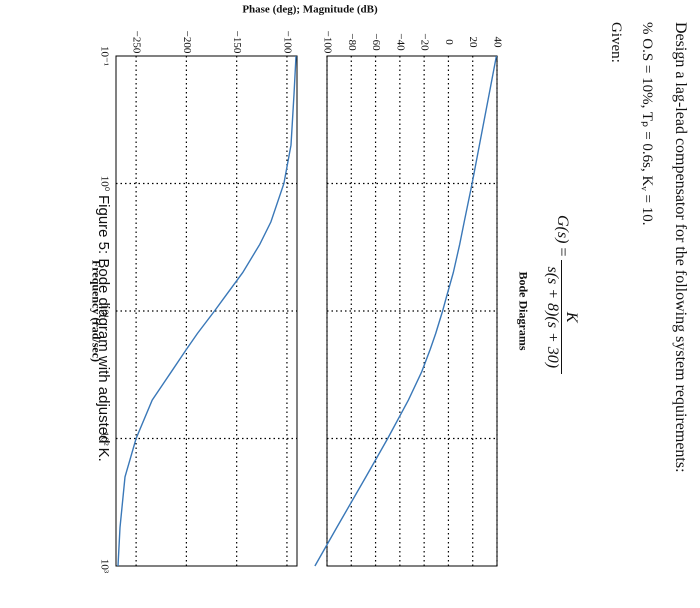 This screenshot has width=700, height=608. Describe the element at coordinates (104, 56) in the screenshot. I see `x-tick-label: 10⁻¹` at that location.